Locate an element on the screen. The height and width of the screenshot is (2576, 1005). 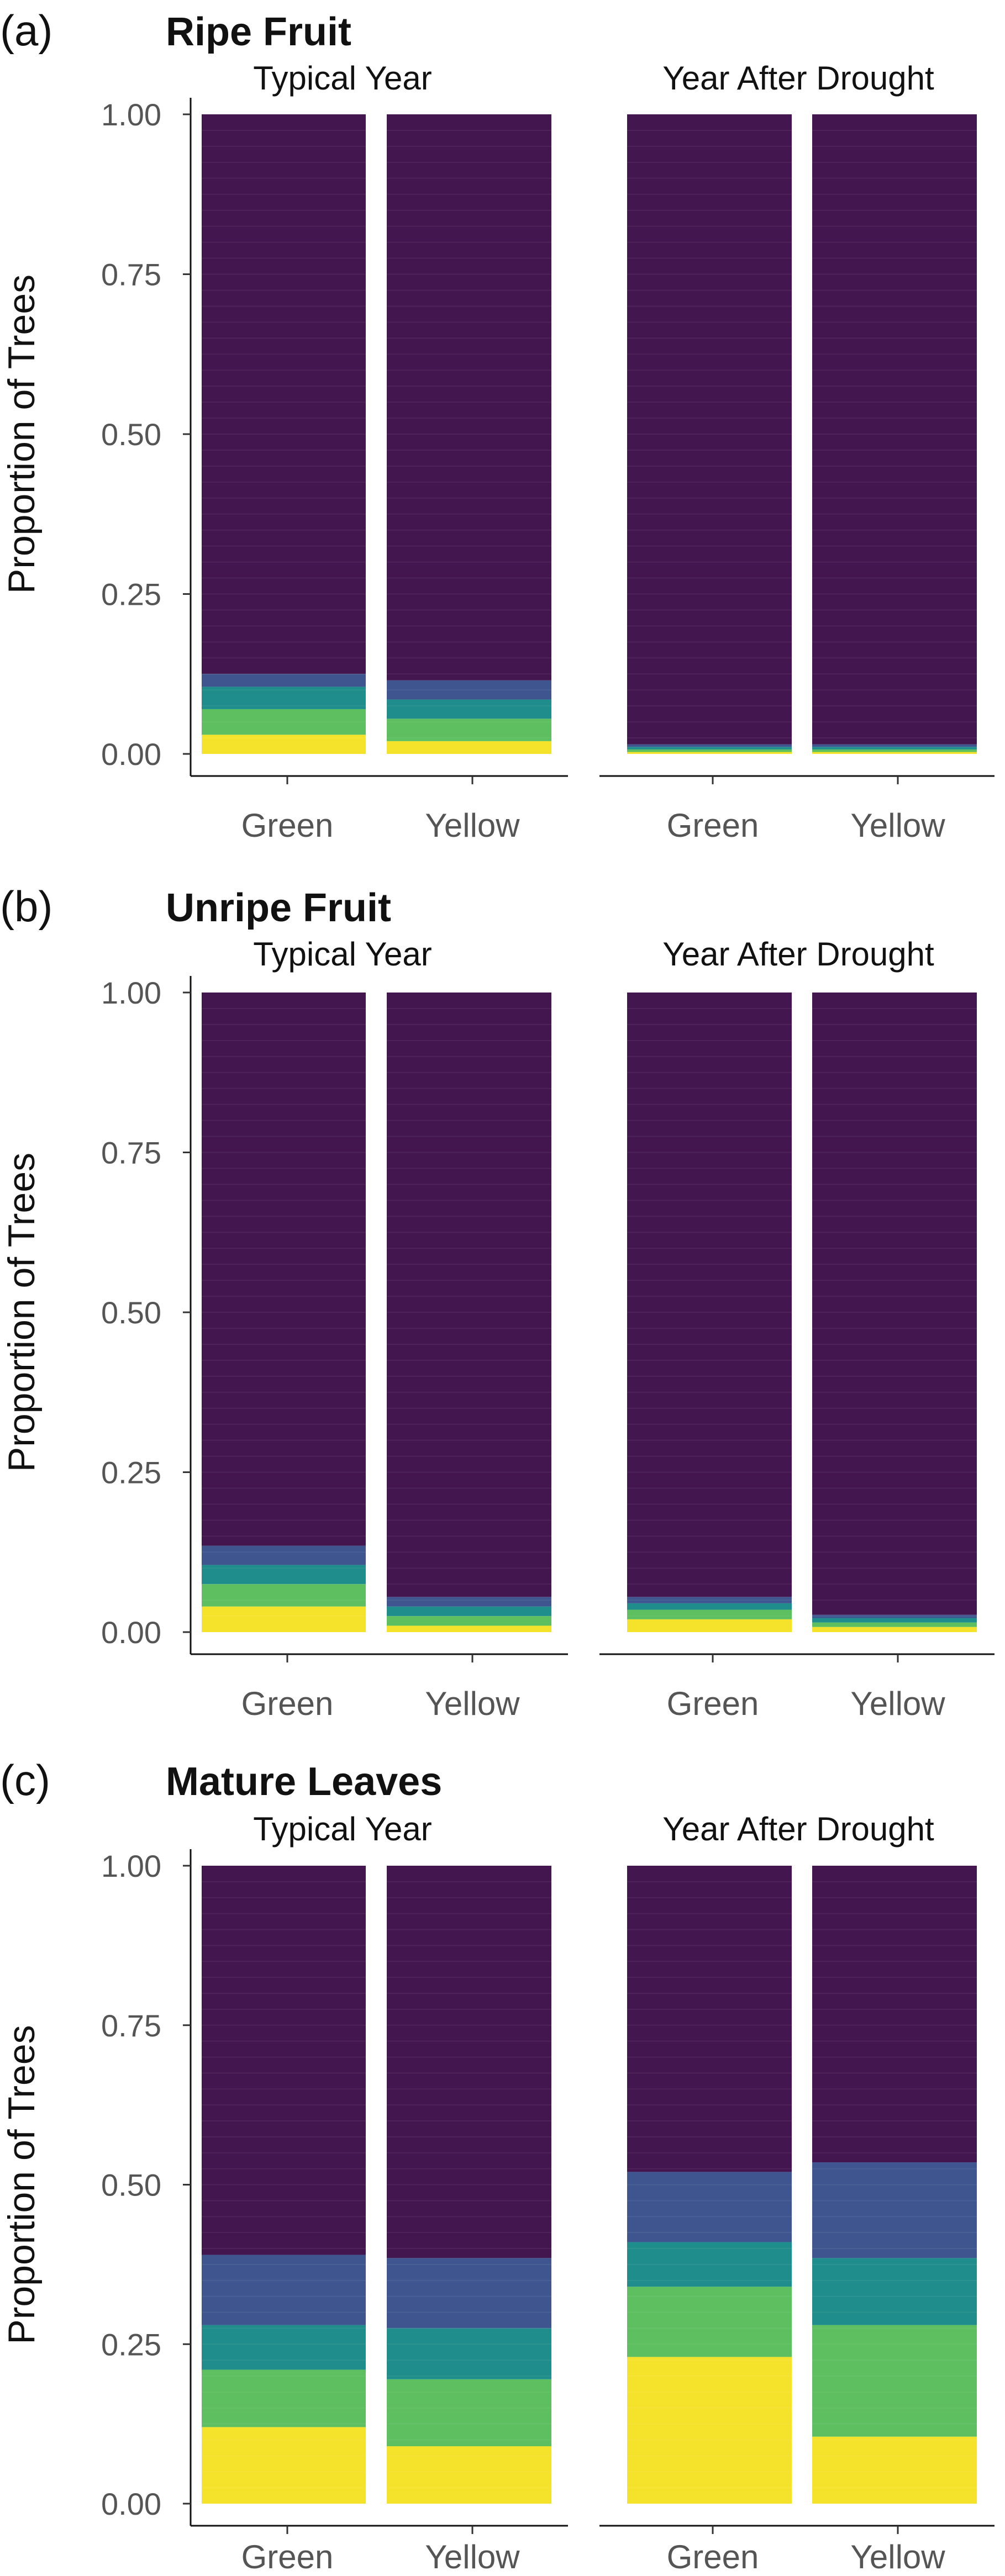
panel-title: Mature Leaves is located at coordinates (304, 1782).